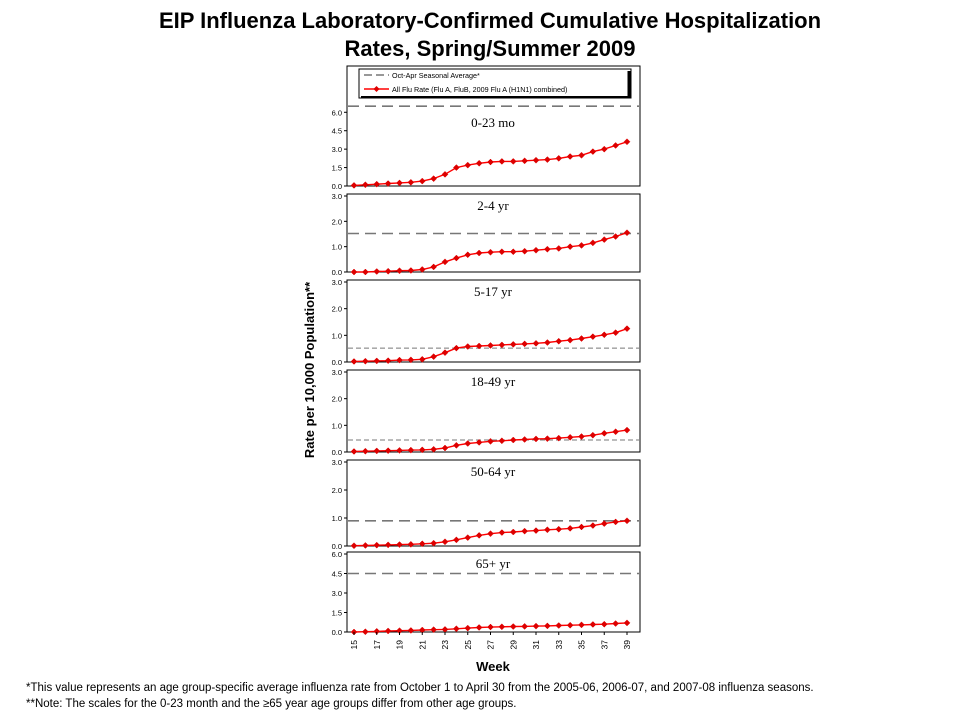  Describe the element at coordinates (422, 645) in the screenshot. I see `x-tick-label: 21` at that location.